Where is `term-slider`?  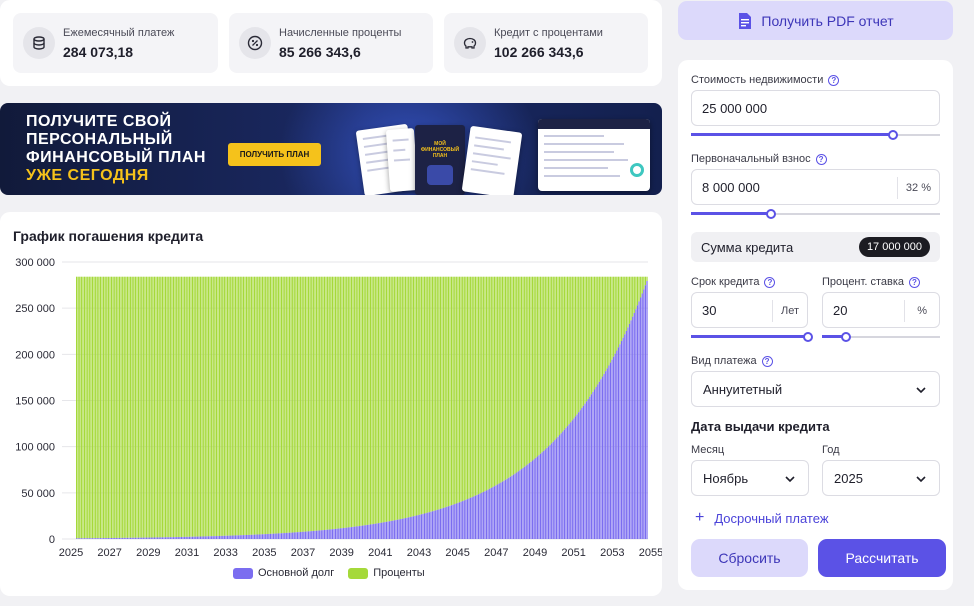 term-slider is located at coordinates (752, 337).